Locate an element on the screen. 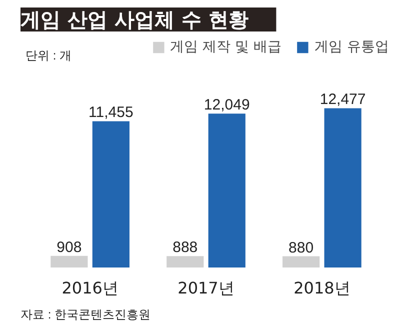 This screenshot has height=326, width=411. x-tick-label: 2016년 is located at coordinates (90, 288).